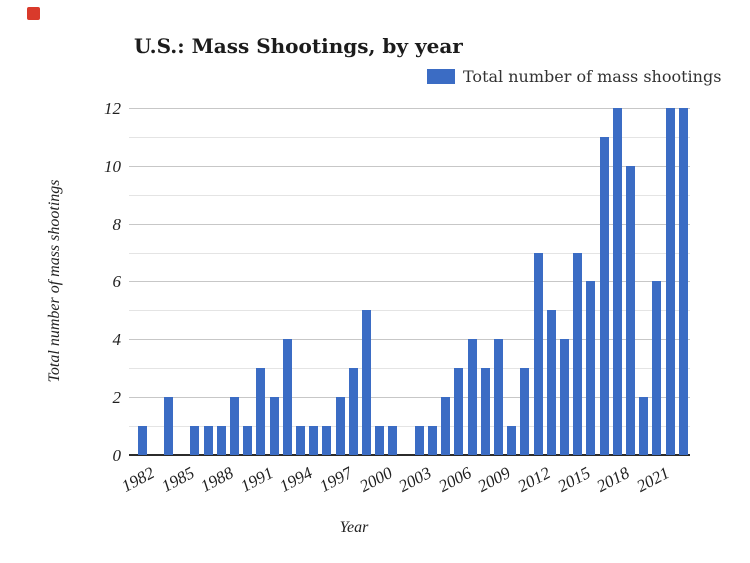 The width and height of the screenshot is (750, 563). Describe the element at coordinates (512, 440) in the screenshot. I see `bar-2010` at that location.